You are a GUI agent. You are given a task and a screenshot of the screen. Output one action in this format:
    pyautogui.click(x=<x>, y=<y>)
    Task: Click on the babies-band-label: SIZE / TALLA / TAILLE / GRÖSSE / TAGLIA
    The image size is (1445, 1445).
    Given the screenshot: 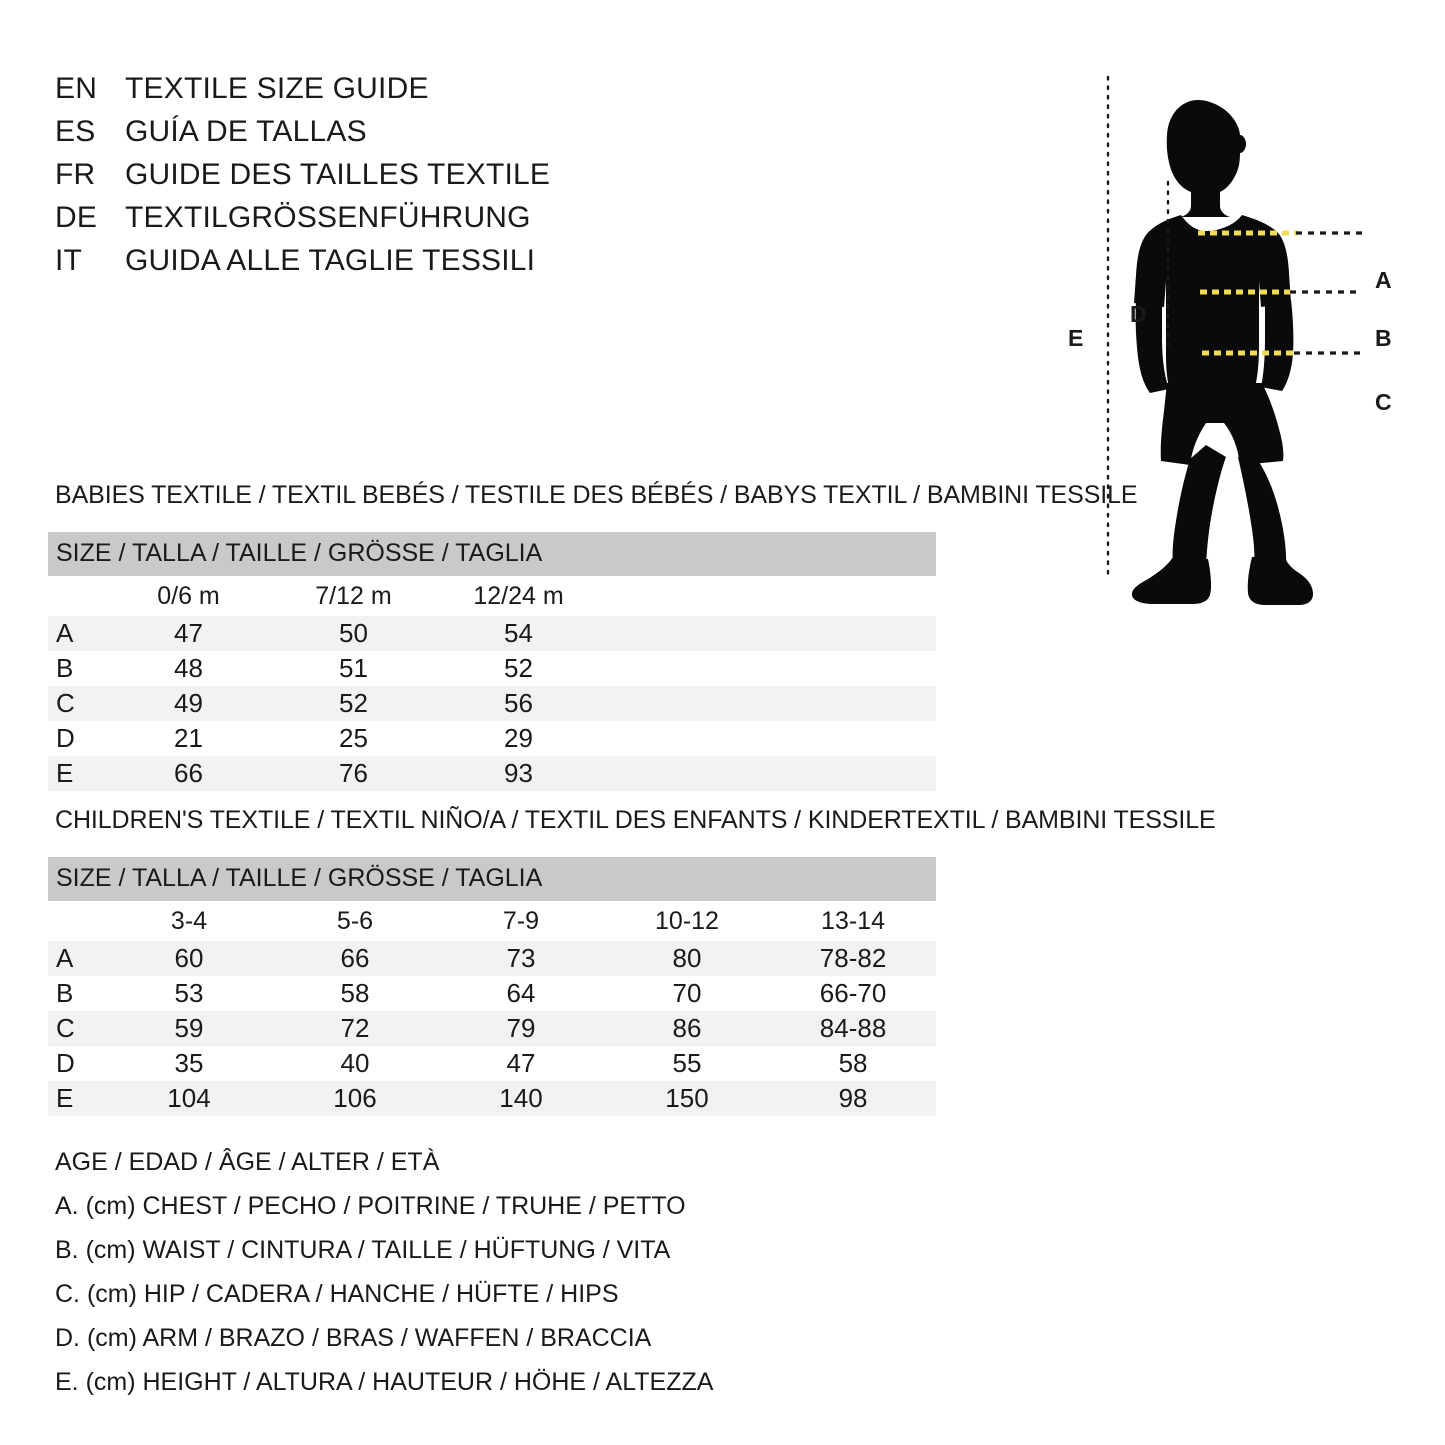 What is the action you would take?
    pyautogui.click(x=492, y=554)
    